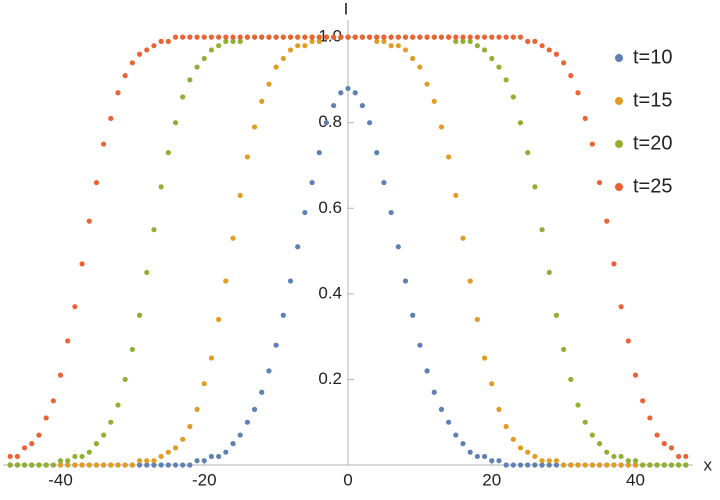 The height and width of the screenshot is (500, 720). What do you see at coordinates (652, 57) in the screenshot?
I see `legend-label: t=10` at bounding box center [652, 57].